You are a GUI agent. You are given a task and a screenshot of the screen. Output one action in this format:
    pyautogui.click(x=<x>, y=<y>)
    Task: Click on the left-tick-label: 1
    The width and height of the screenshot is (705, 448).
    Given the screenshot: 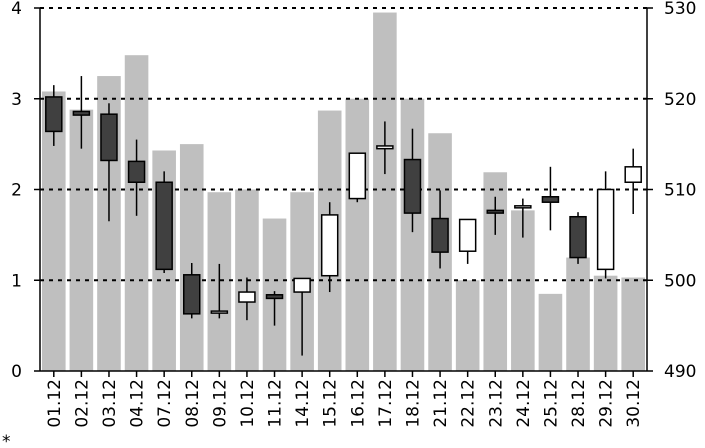 What is the action you would take?
    pyautogui.click(x=16, y=281)
    